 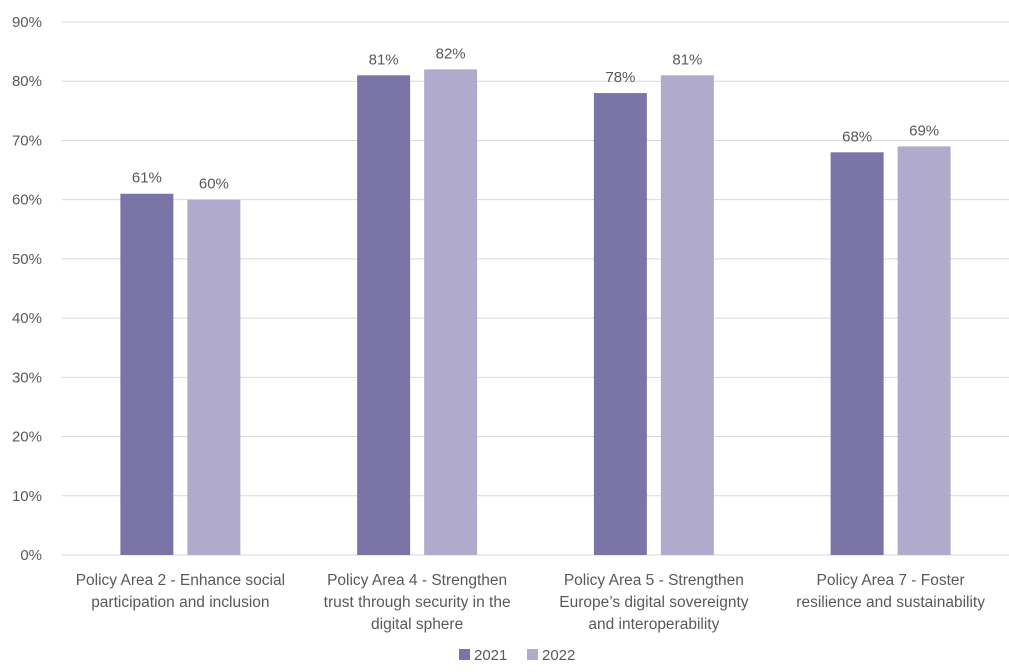 What do you see at coordinates (180, 580) in the screenshot?
I see `category-label: Policy Area 2 - Enhance social` at bounding box center [180, 580].